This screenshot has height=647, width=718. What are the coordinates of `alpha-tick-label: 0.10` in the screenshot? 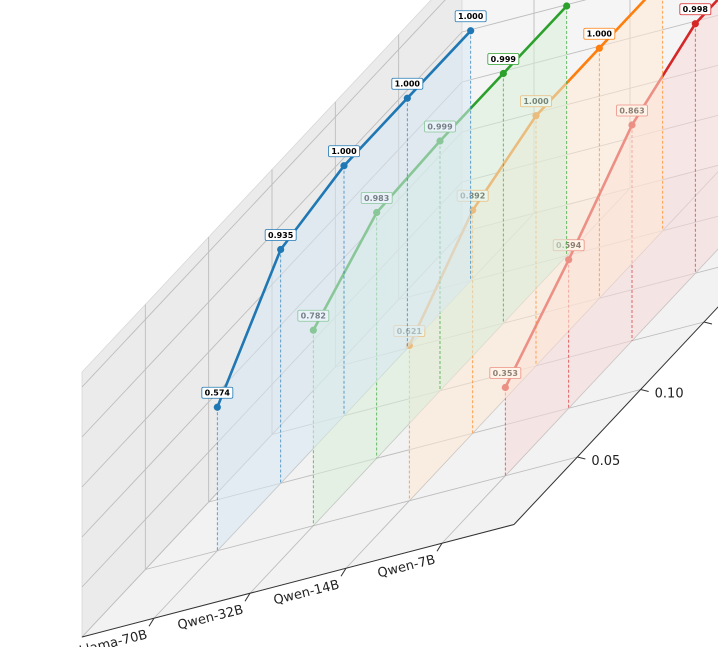 It's located at (669, 394).